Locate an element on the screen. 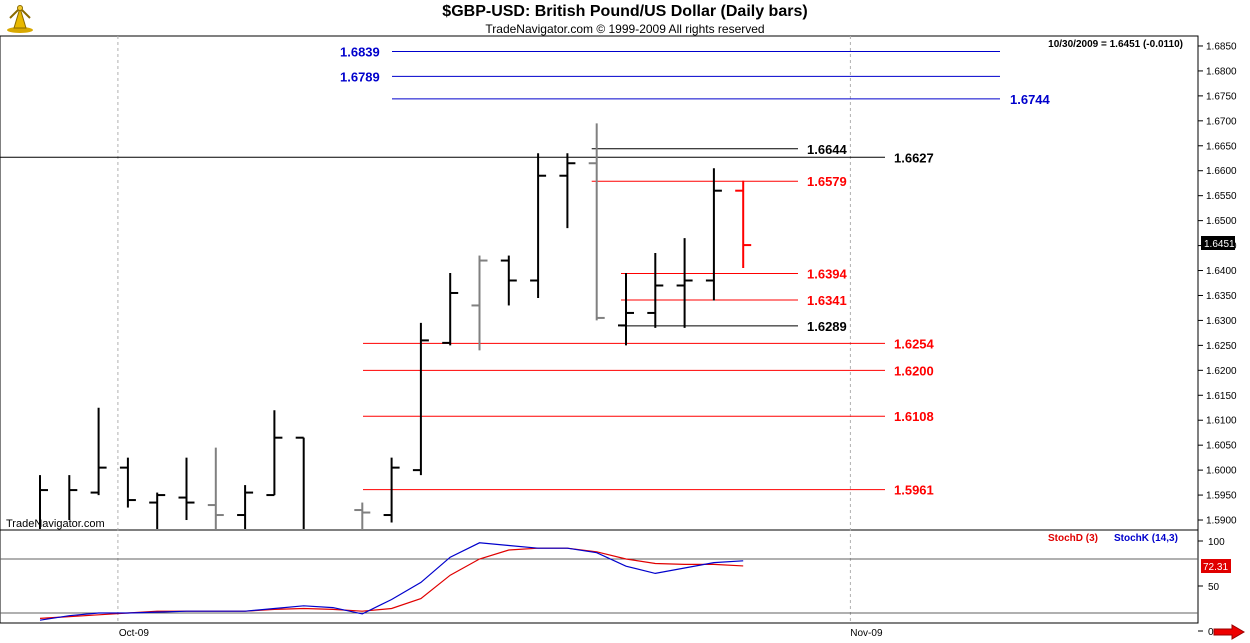 The width and height of the screenshot is (1250, 643). legend-stoch-k: StochK (14,3) is located at coordinates (1146, 538).